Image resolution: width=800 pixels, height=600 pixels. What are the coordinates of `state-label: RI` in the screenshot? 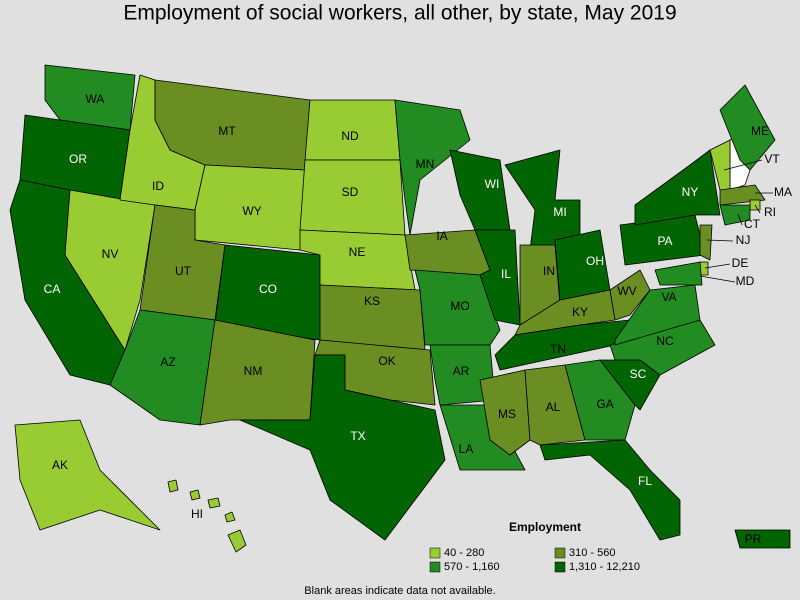 It's located at (770, 212).